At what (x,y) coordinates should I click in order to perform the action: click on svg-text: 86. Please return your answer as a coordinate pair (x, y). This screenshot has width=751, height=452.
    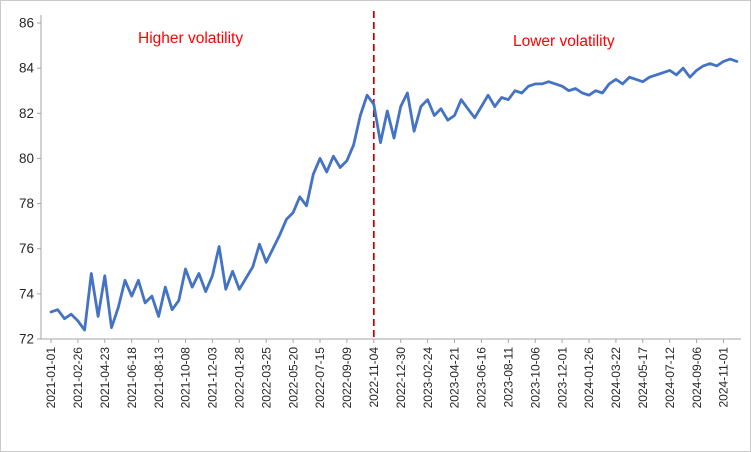
    Looking at the image, I should click on (26, 23).